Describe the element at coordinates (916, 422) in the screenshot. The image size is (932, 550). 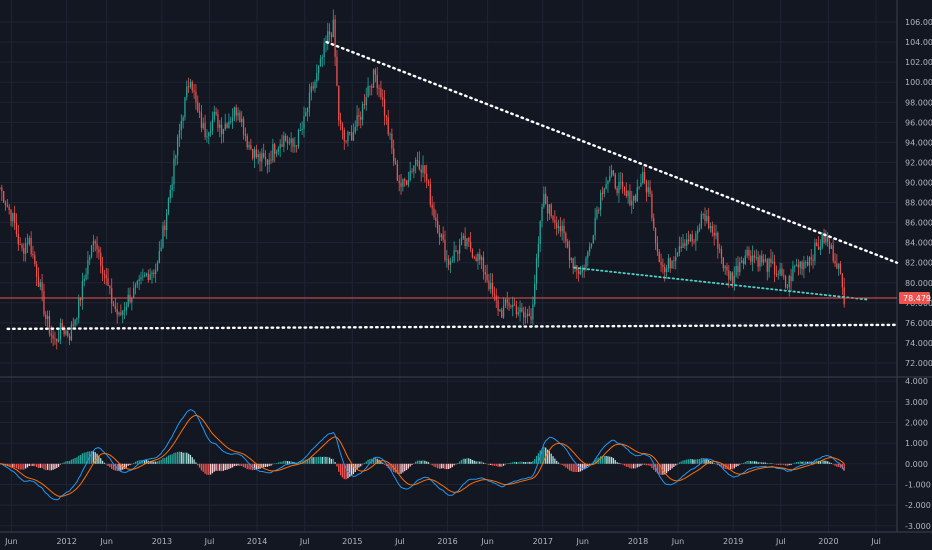
I see `macd-tick-label: 2.000` at that location.